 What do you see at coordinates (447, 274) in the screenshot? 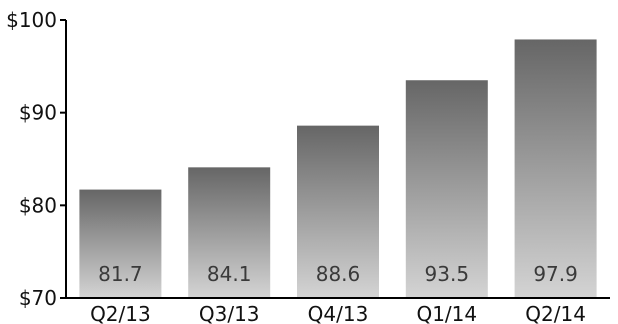
I see `bar-data-label: 93.5` at bounding box center [447, 274].